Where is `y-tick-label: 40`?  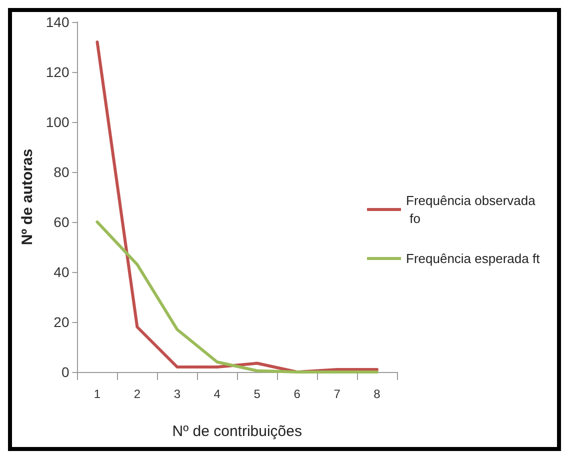 y-tick-label: 40 is located at coordinates (62, 272).